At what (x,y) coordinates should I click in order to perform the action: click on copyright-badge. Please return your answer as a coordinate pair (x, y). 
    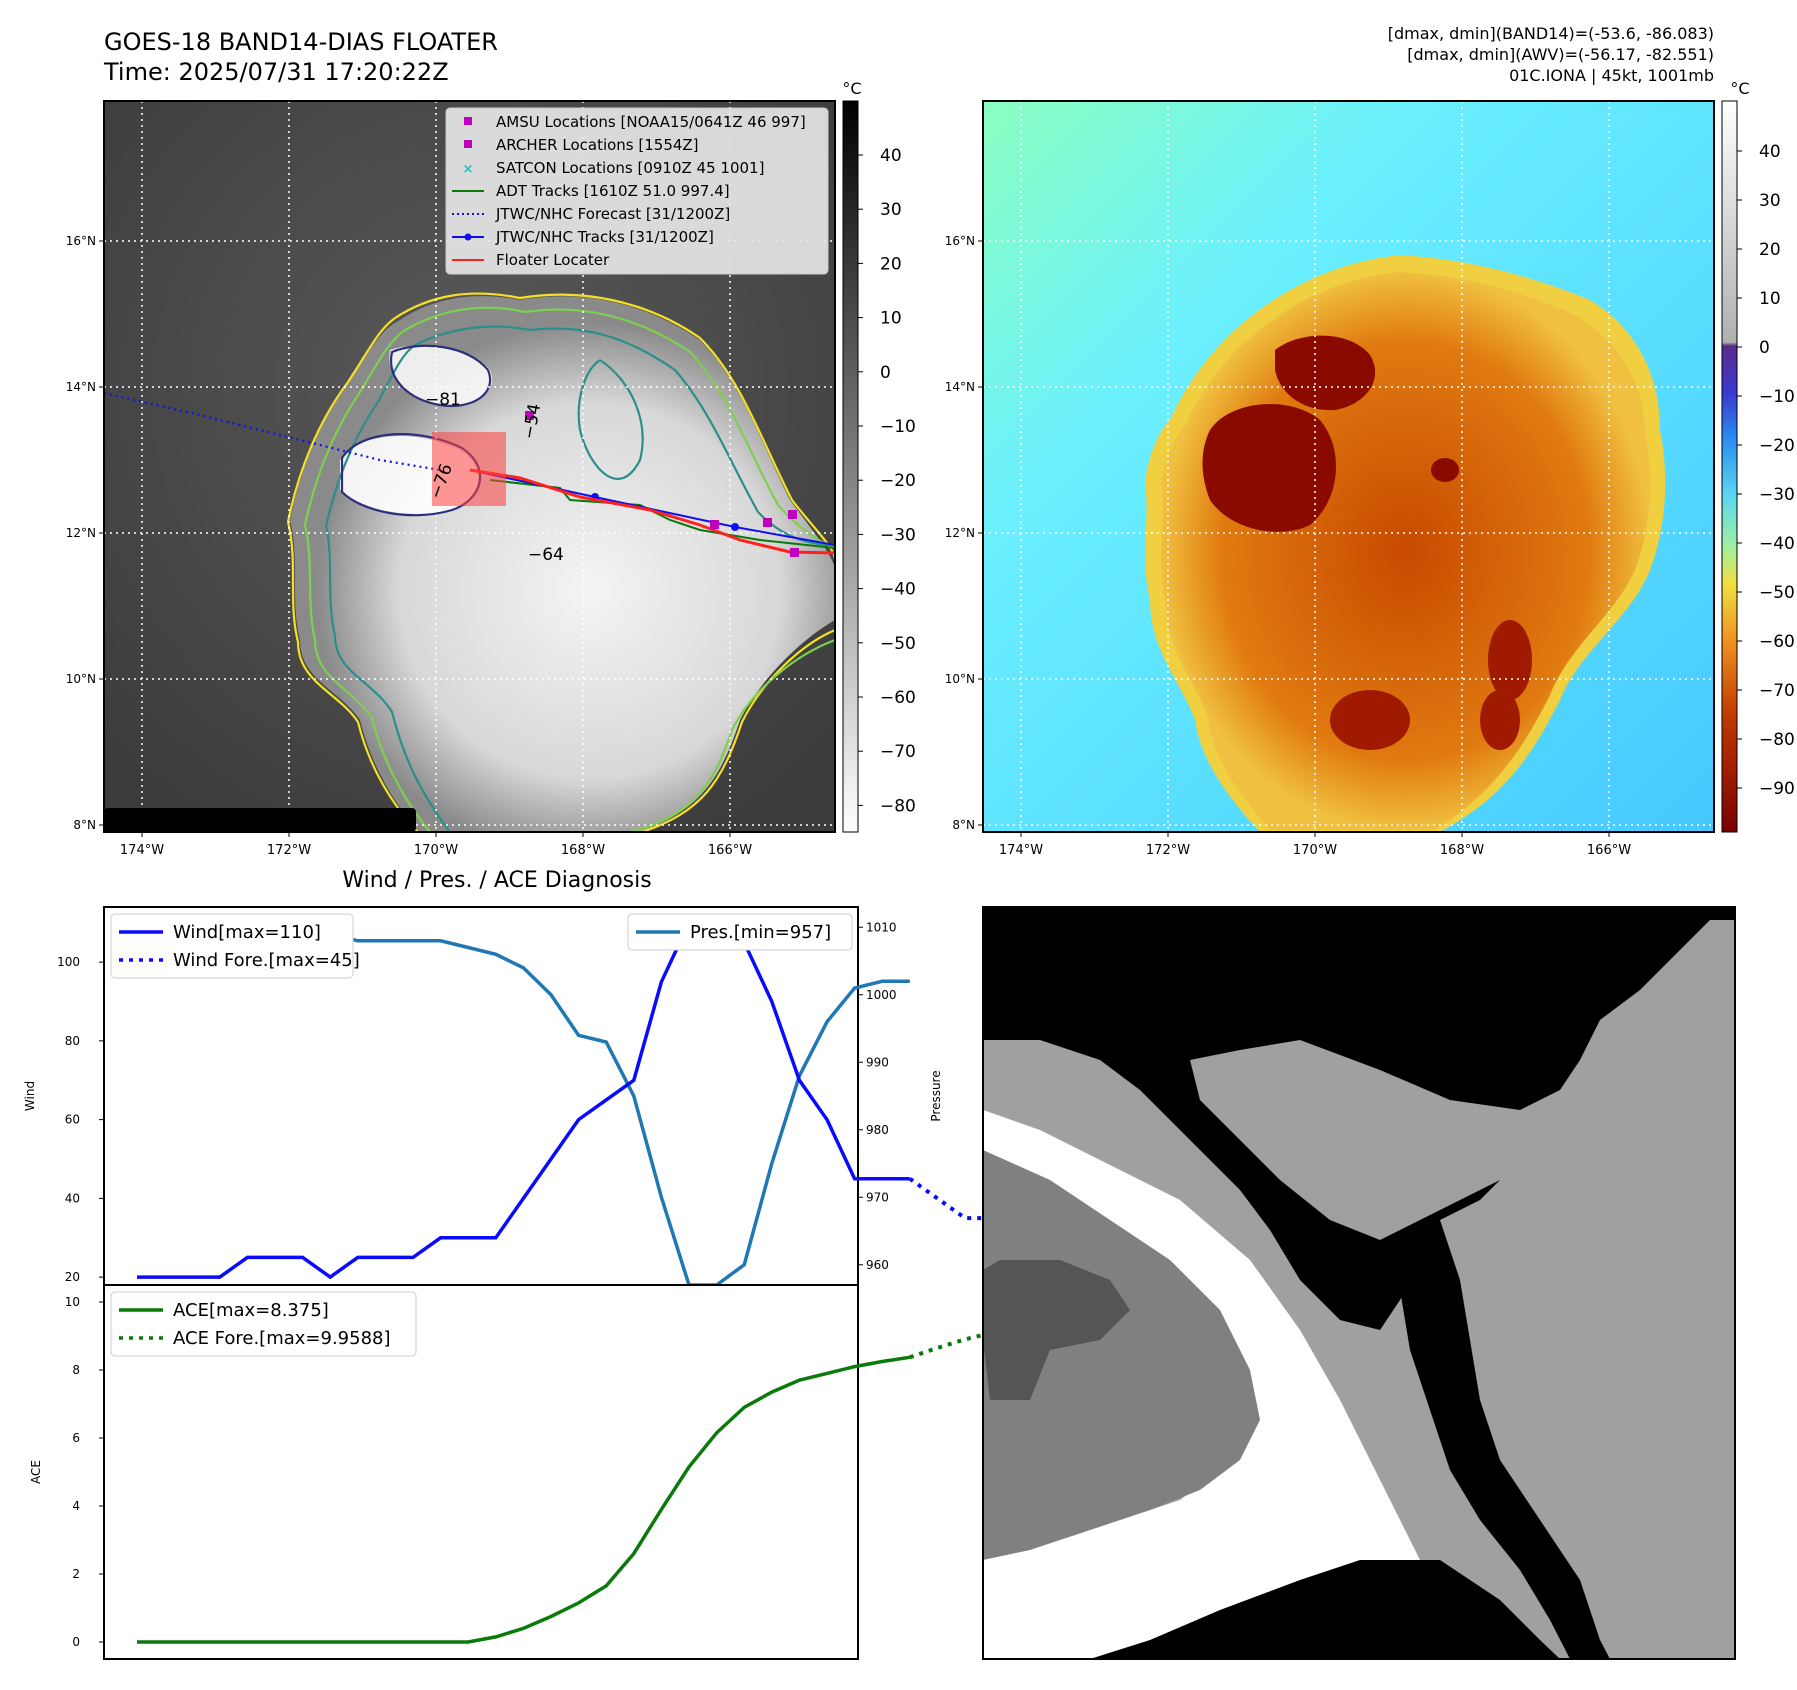
    Looking at the image, I should click on (260, 820).